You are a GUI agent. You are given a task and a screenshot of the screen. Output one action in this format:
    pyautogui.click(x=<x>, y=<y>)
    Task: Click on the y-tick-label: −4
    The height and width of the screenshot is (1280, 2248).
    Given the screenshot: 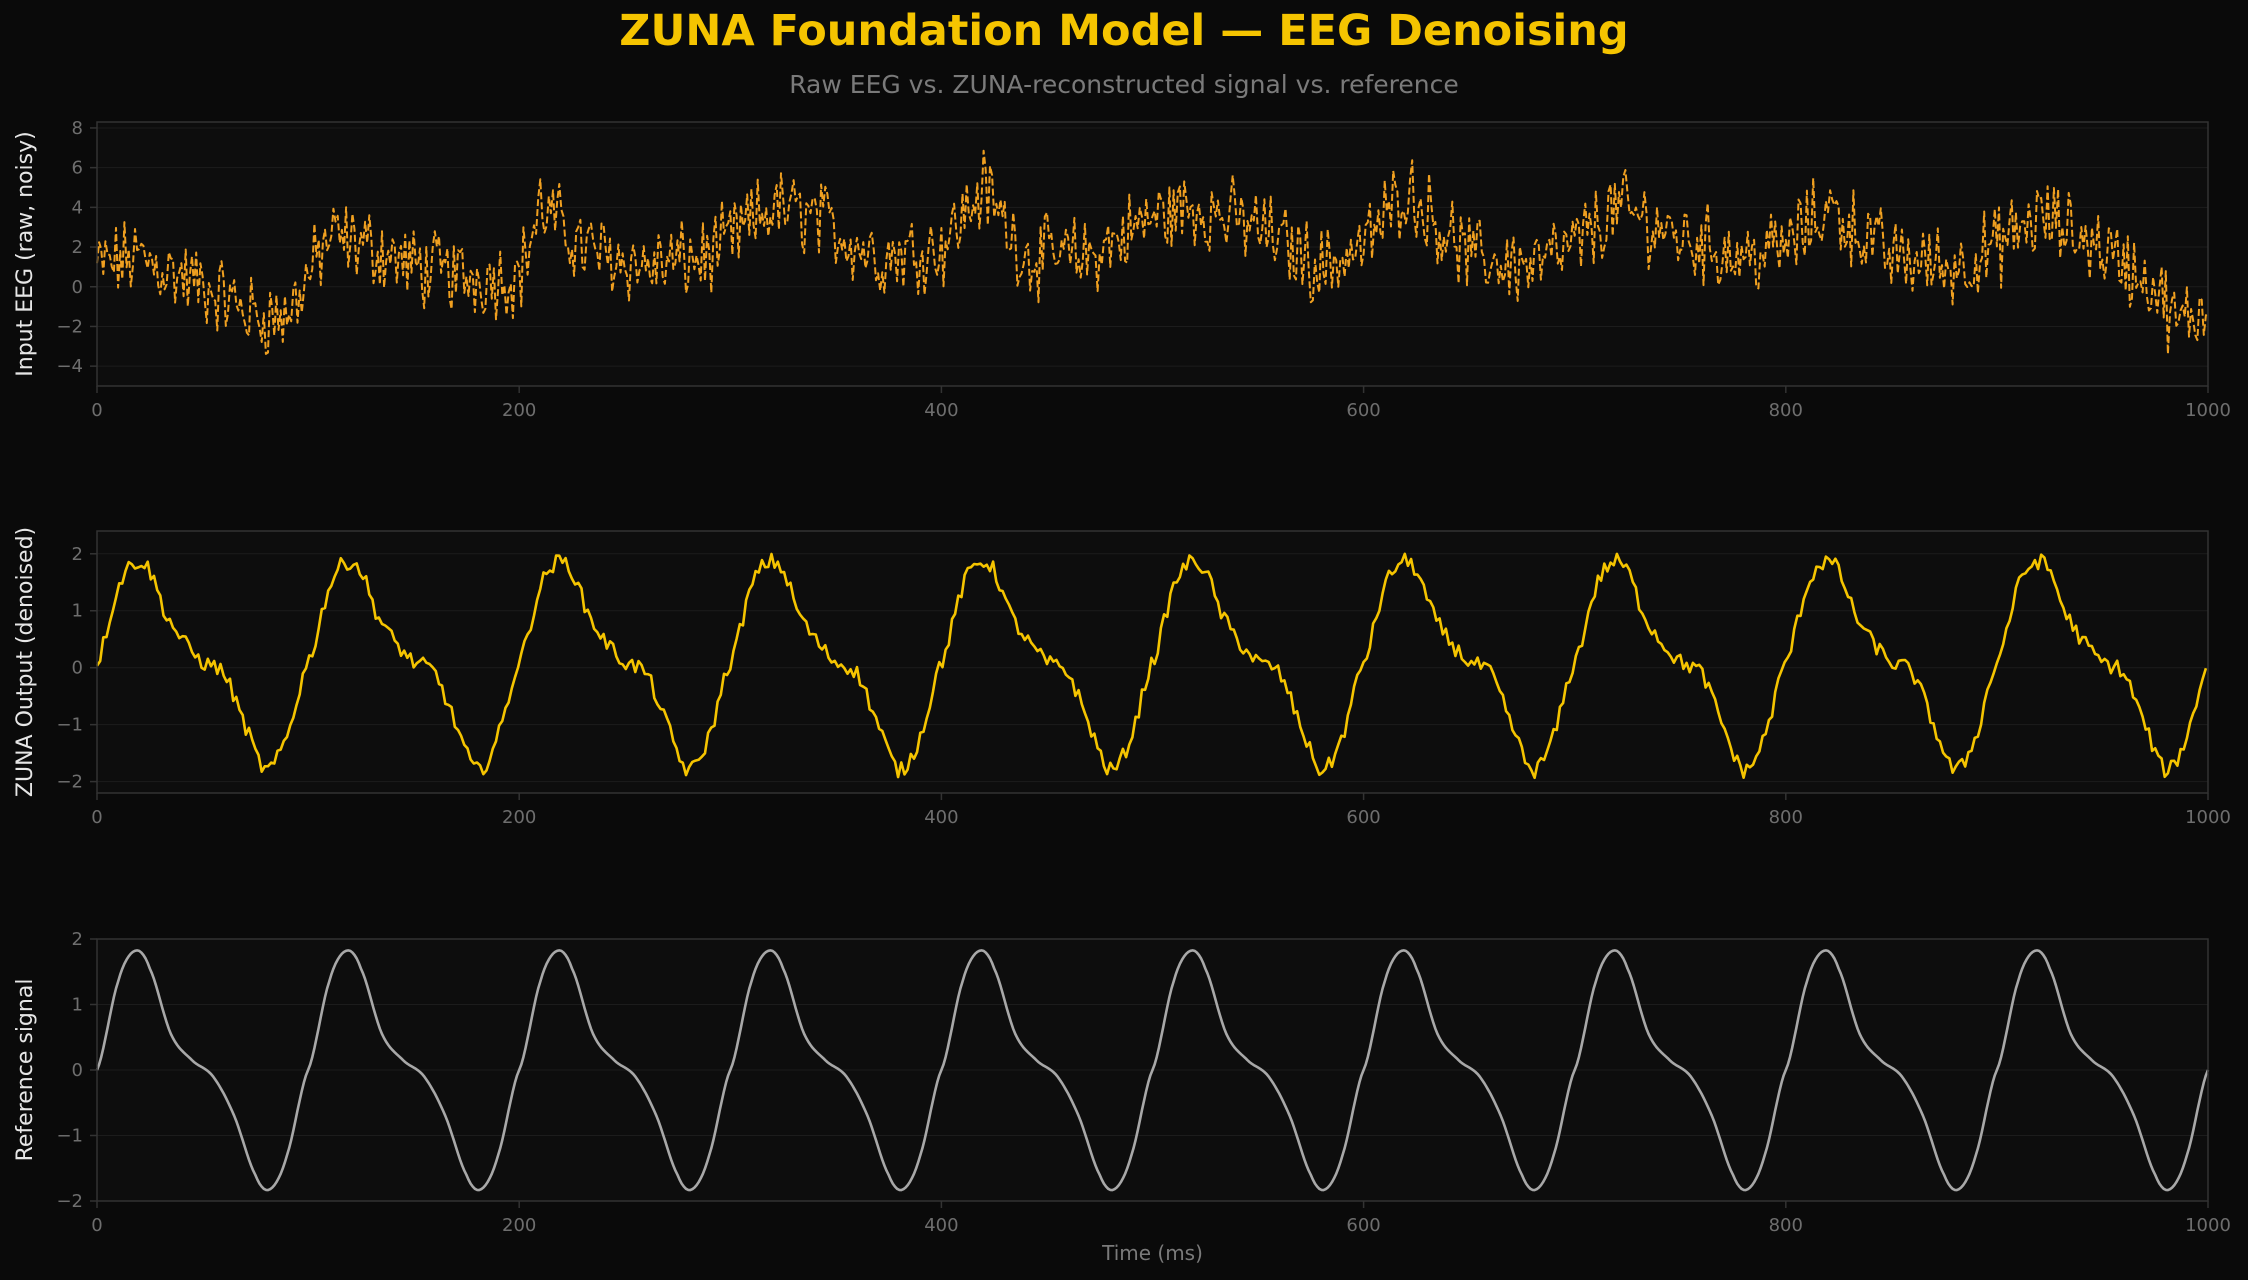 What is the action you would take?
    pyautogui.click(x=69, y=366)
    